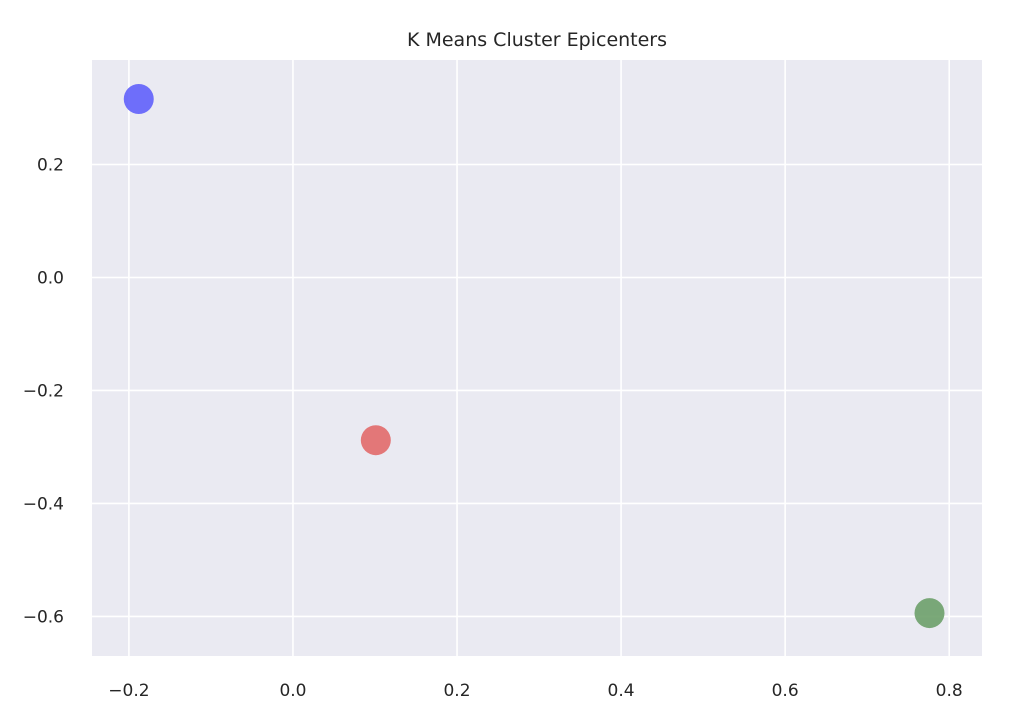 The width and height of the screenshot is (1028, 726). Describe the element at coordinates (50, 166) in the screenshot. I see `y-tick-label: 0.2` at that location.